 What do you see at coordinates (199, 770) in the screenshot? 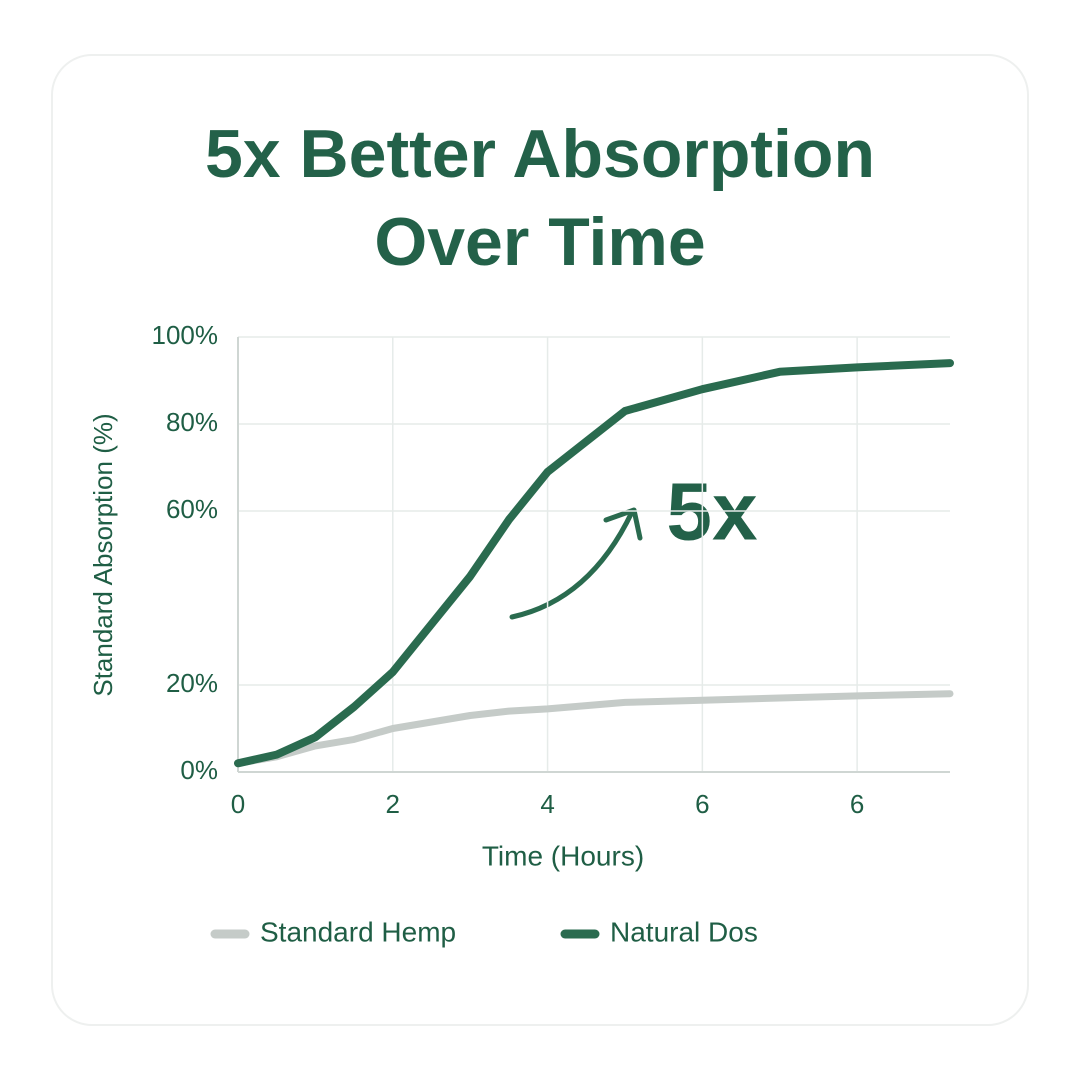
I see `y-tick-label: 0%` at bounding box center [199, 770].